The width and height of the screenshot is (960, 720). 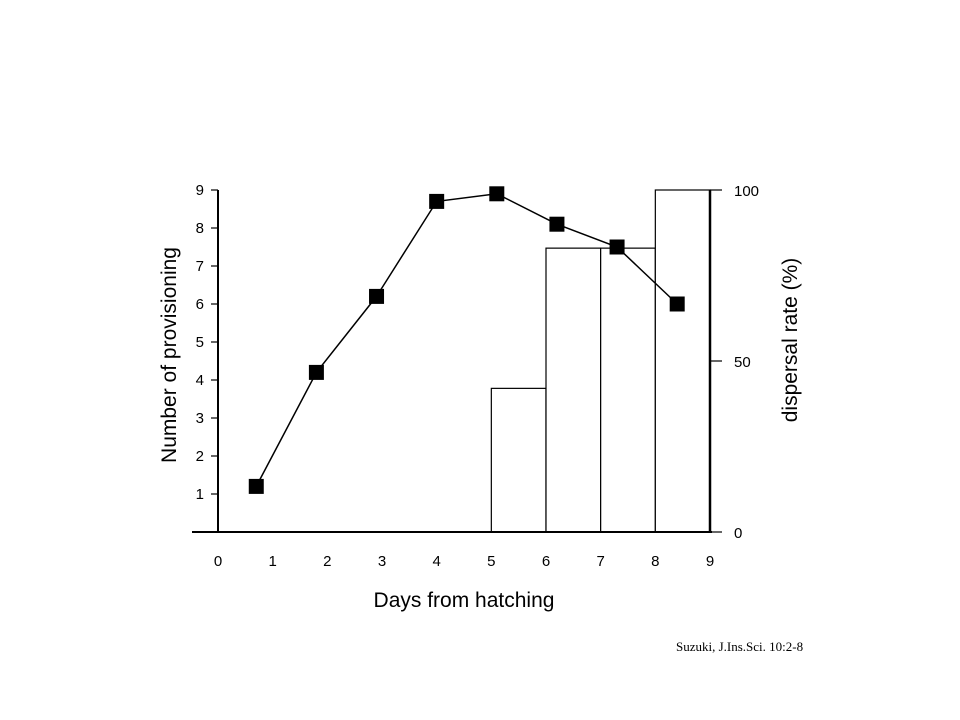 What do you see at coordinates (655, 561) in the screenshot?
I see `x-tick-label: 8` at bounding box center [655, 561].